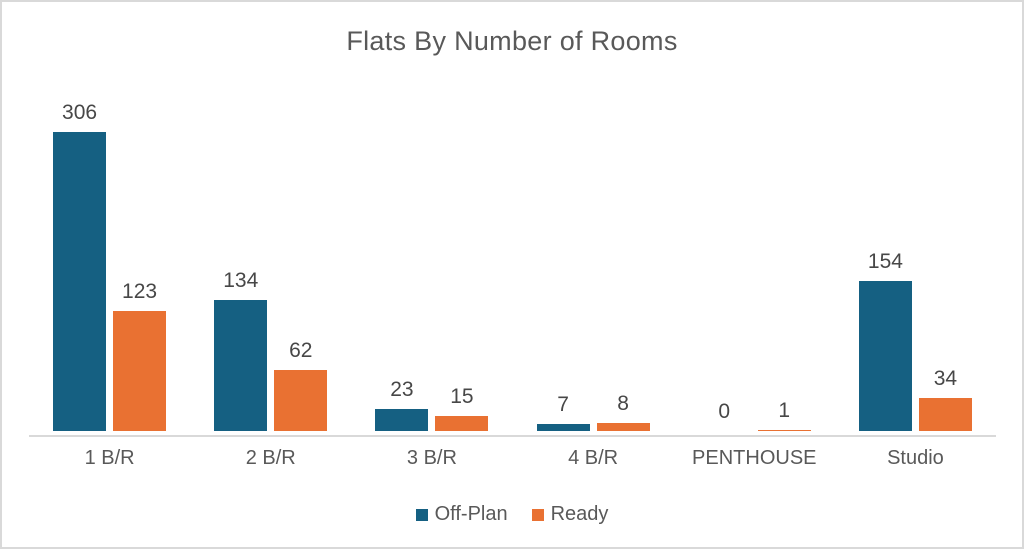 This screenshot has height=549, width=1024. I want to click on legend: Off-Plan Ready, so click(512, 514).